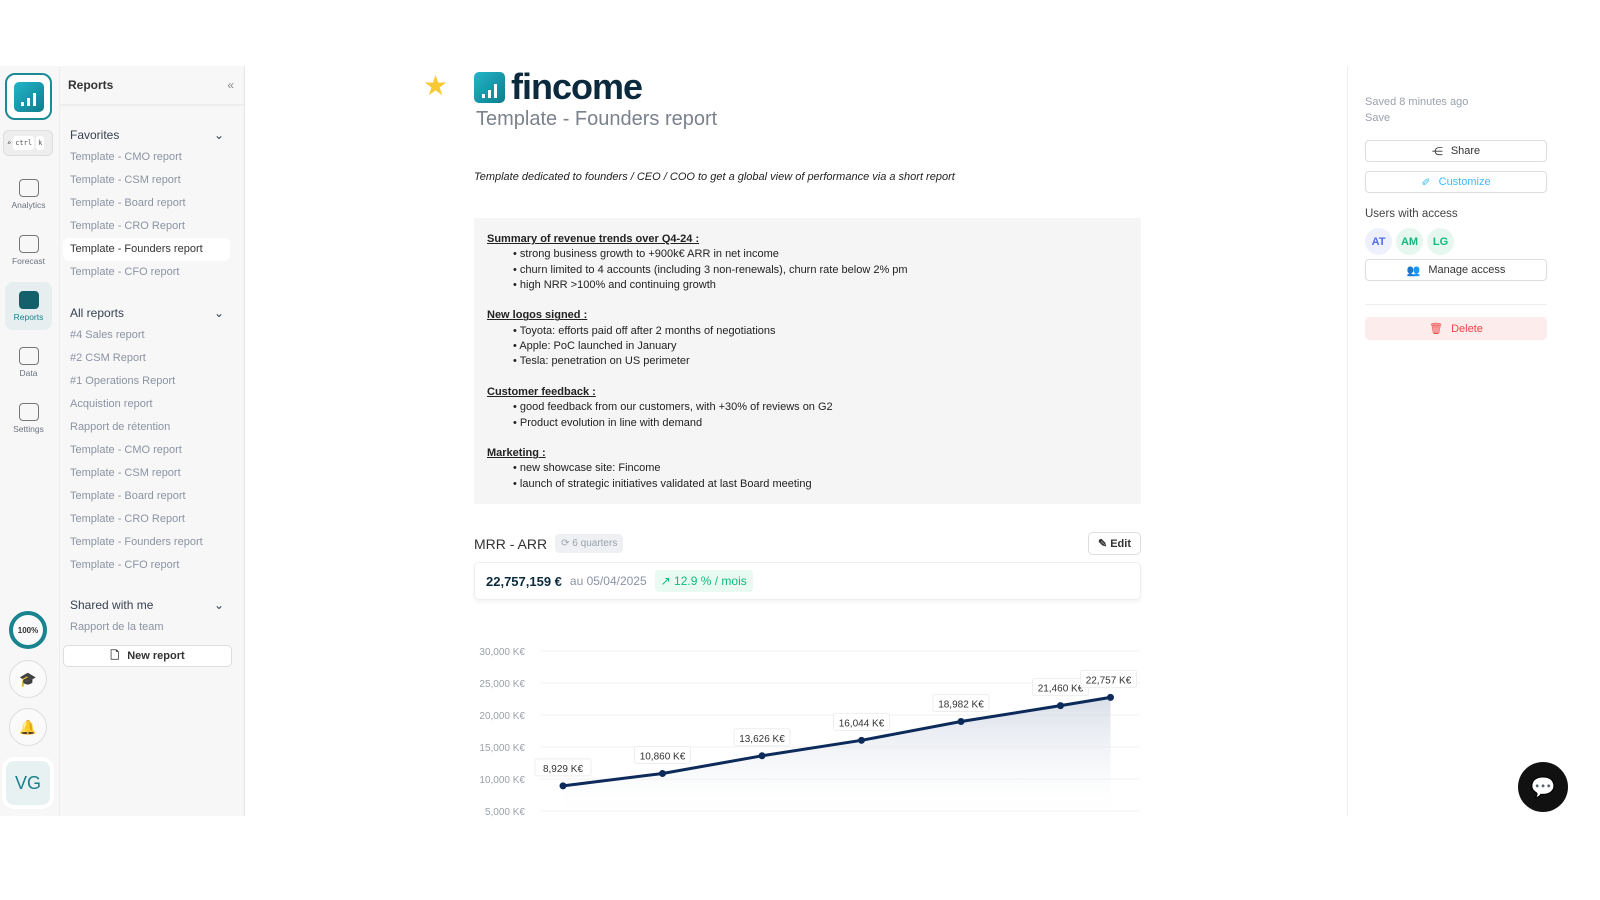 The width and height of the screenshot is (1600, 900). I want to click on section-label: Favorites, so click(95, 135).